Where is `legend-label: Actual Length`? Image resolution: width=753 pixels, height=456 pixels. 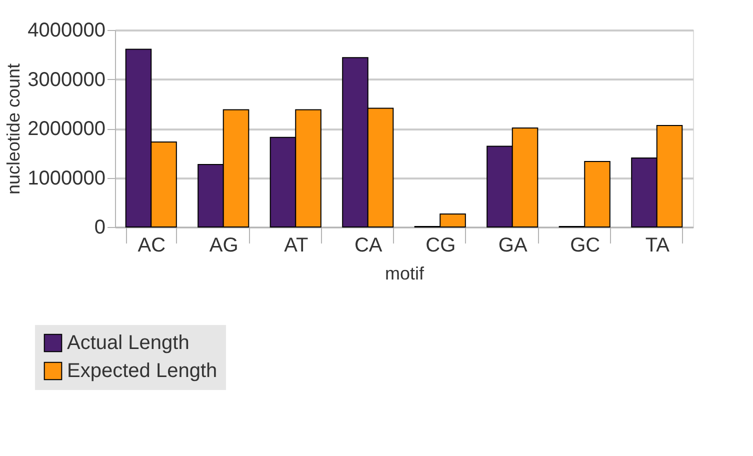 legend-label: Actual Length is located at coordinates (128, 343).